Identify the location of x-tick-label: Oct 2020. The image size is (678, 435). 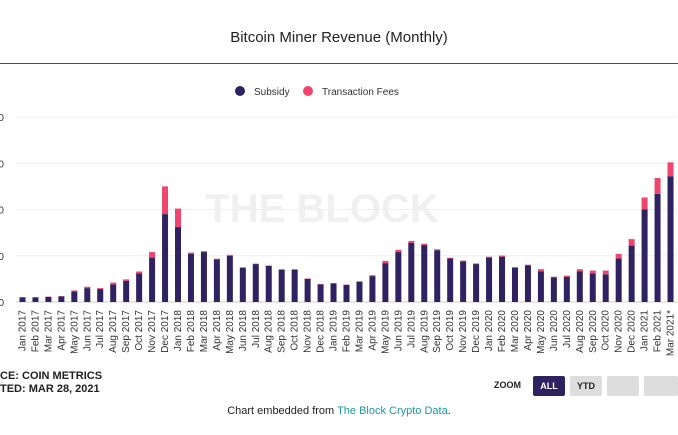
(606, 330).